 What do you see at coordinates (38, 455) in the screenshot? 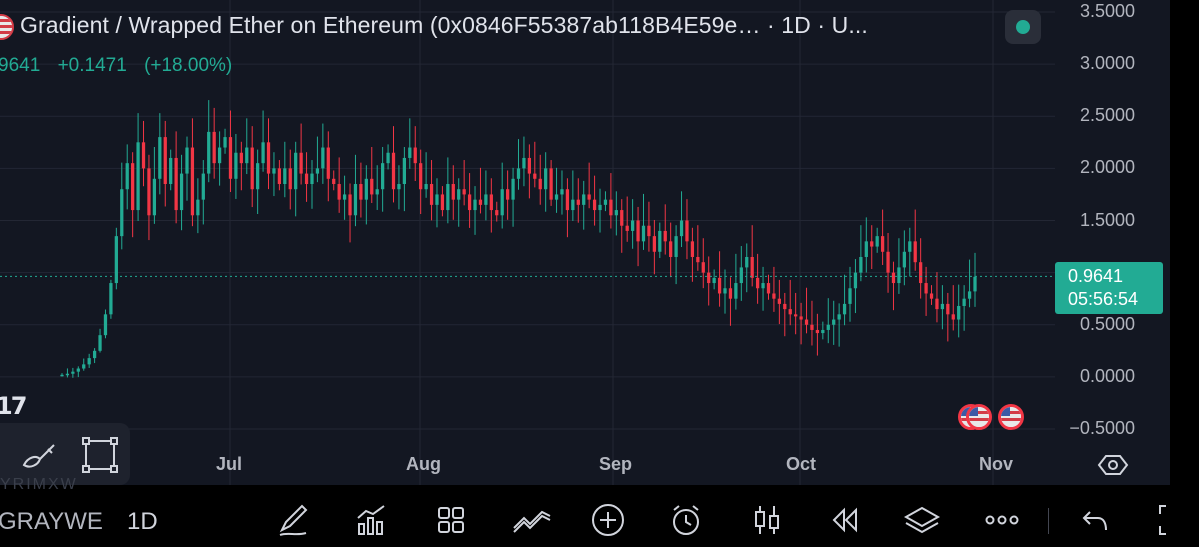
I see `brush-icon` at bounding box center [38, 455].